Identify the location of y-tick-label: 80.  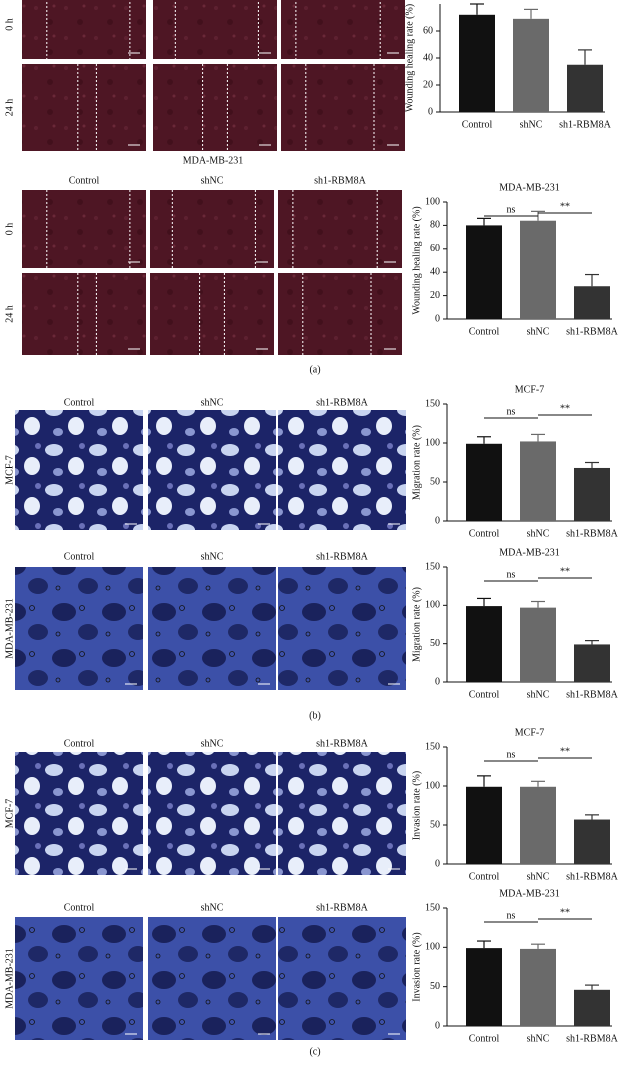
(435, 225).